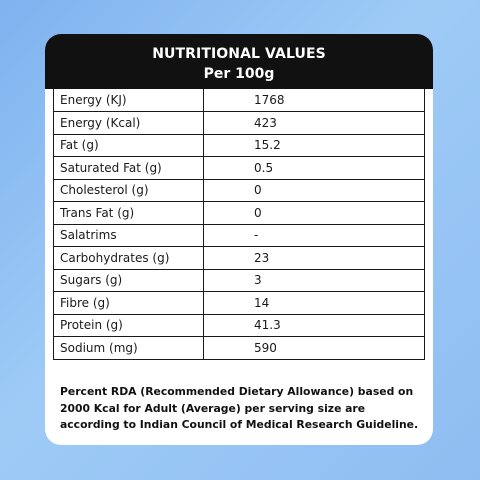 The height and width of the screenshot is (480, 480). What do you see at coordinates (128, 100) in the screenshot?
I see `nutrient-label: Energy (KJ)` at bounding box center [128, 100].